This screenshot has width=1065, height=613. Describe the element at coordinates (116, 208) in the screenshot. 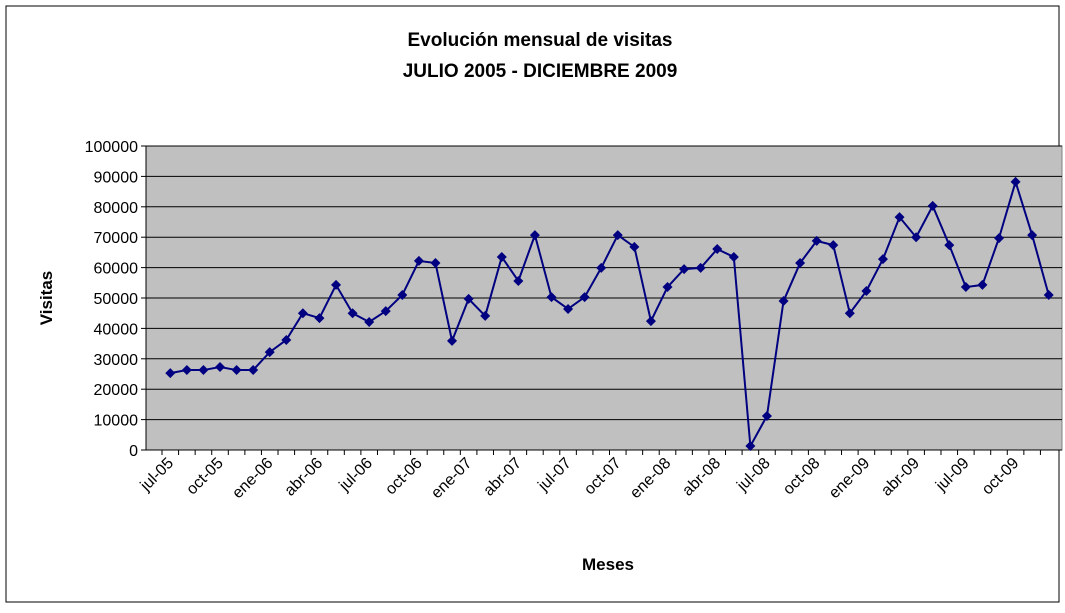

I see `y-tick-label: 80000` at that location.